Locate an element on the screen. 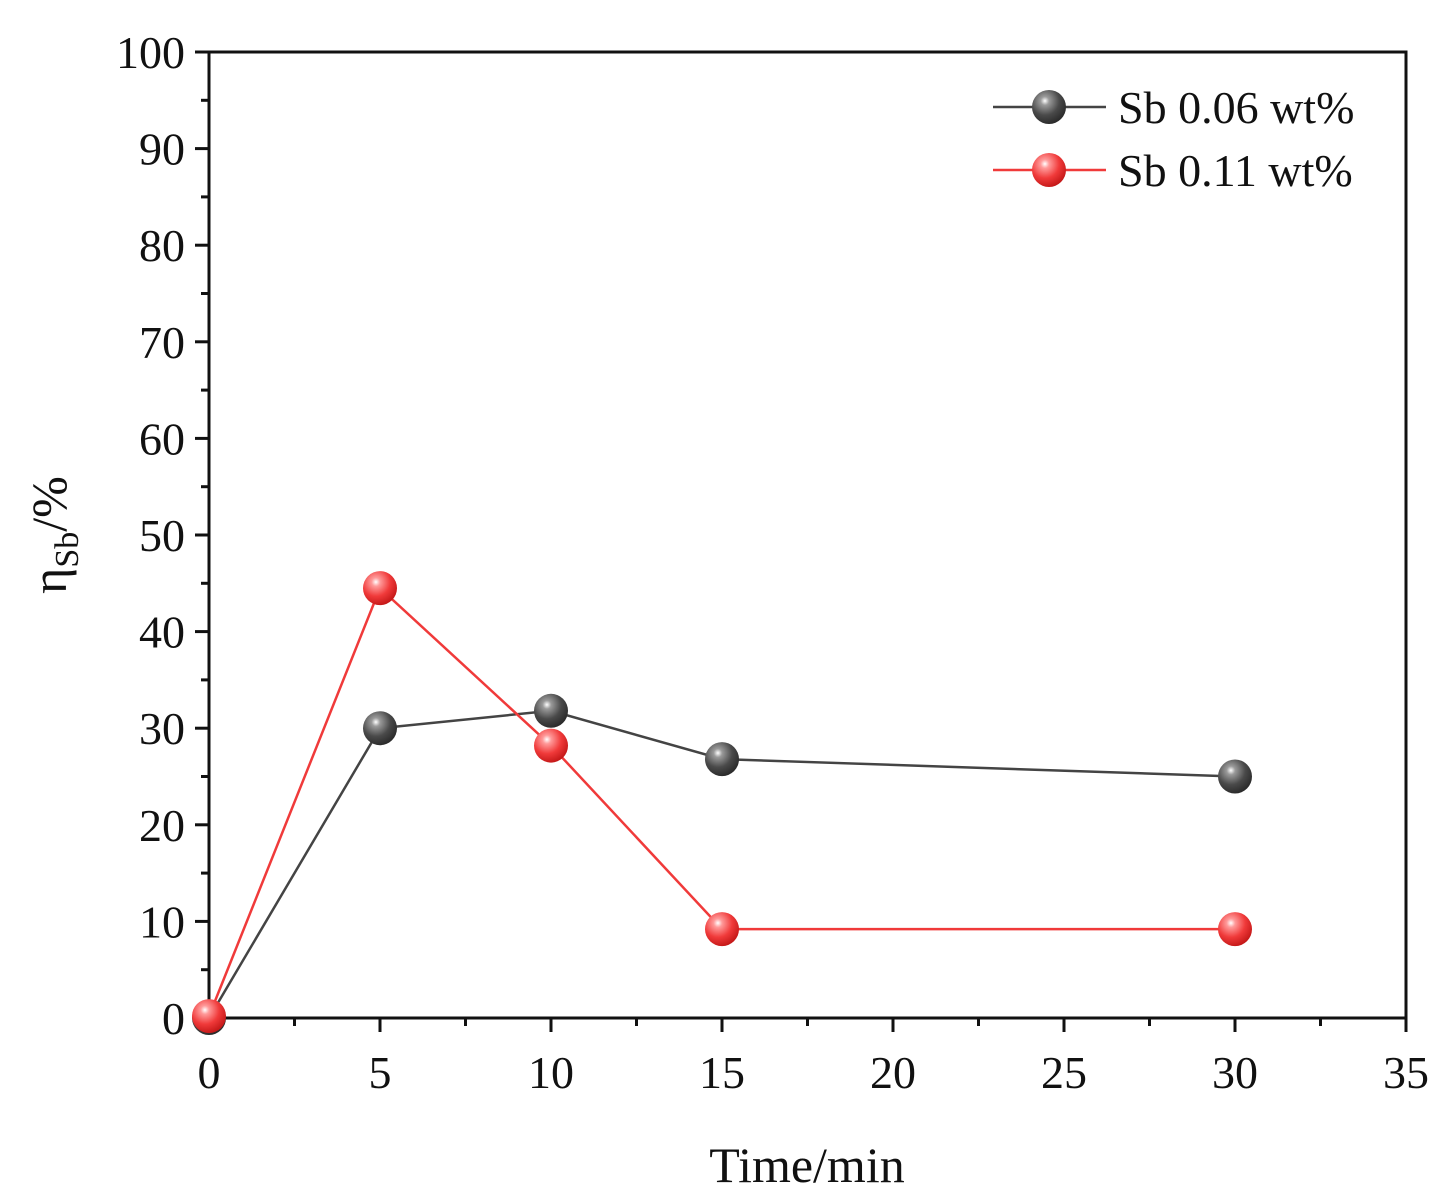  y-tick-label: 90 is located at coordinates (162, 149).